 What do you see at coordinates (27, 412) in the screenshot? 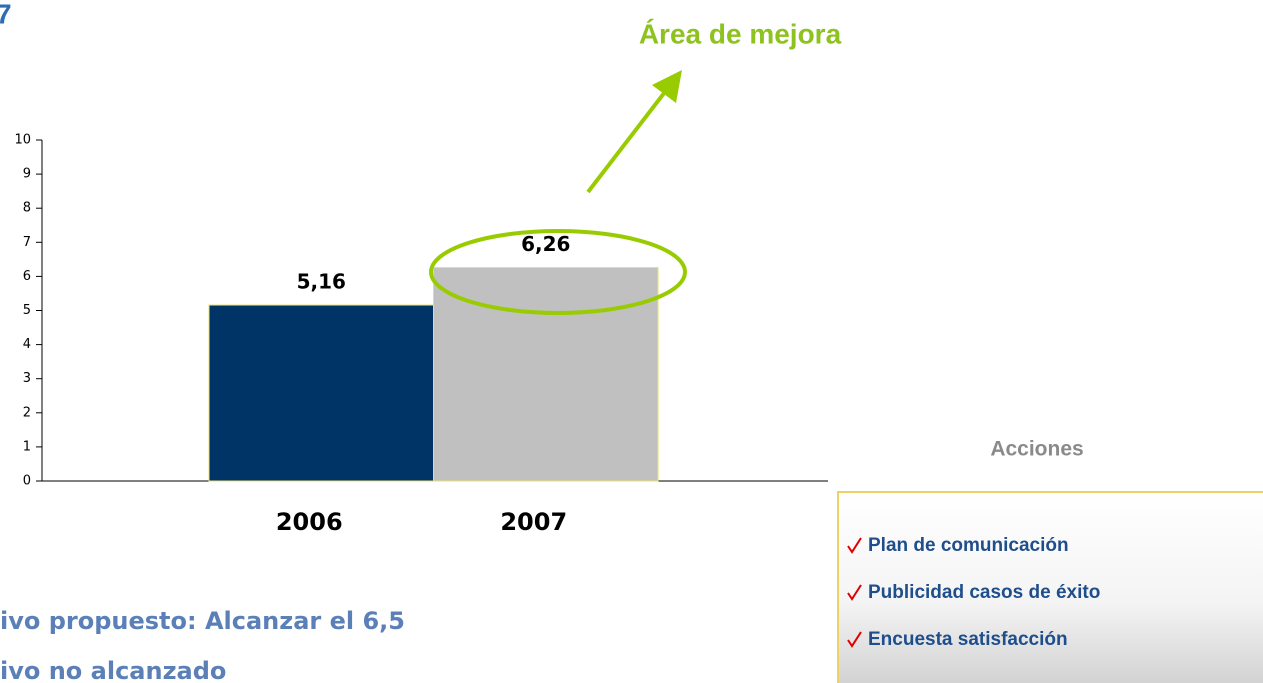
I see `y-tick-label: 2` at bounding box center [27, 412].